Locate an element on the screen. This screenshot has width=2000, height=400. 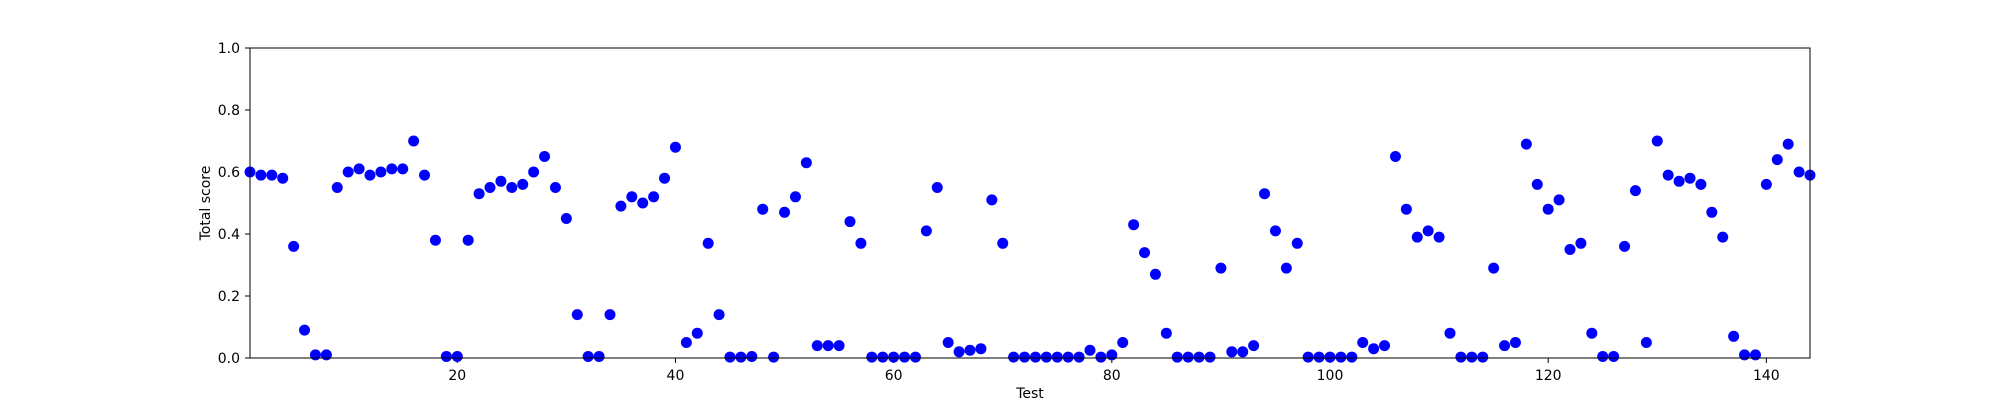
x-axis-label: Test is located at coordinates (1029, 393).